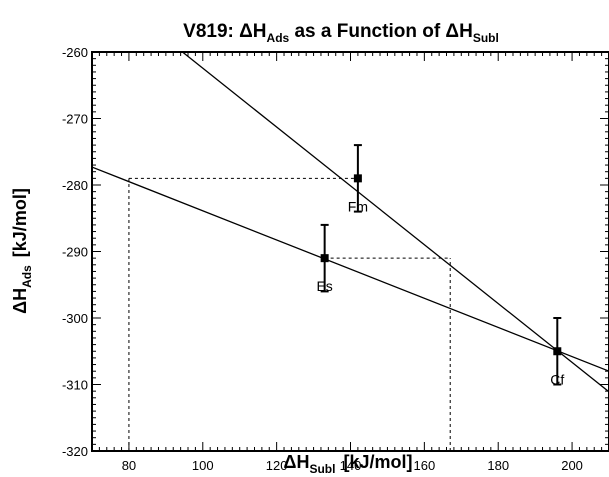 The image size is (609, 477). What do you see at coordinates (22, 251) in the screenshot?
I see `y-axis-label: ΔHAds[kJ/mol]` at bounding box center [22, 251].